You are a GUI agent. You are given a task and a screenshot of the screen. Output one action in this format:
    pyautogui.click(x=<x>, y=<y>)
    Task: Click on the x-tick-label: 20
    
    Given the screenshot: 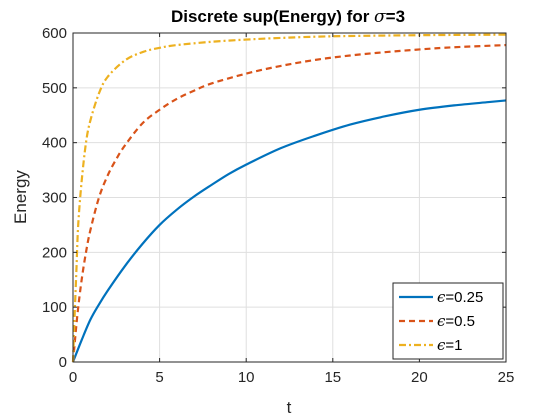 What is the action you would take?
    pyautogui.click(x=419, y=377)
    